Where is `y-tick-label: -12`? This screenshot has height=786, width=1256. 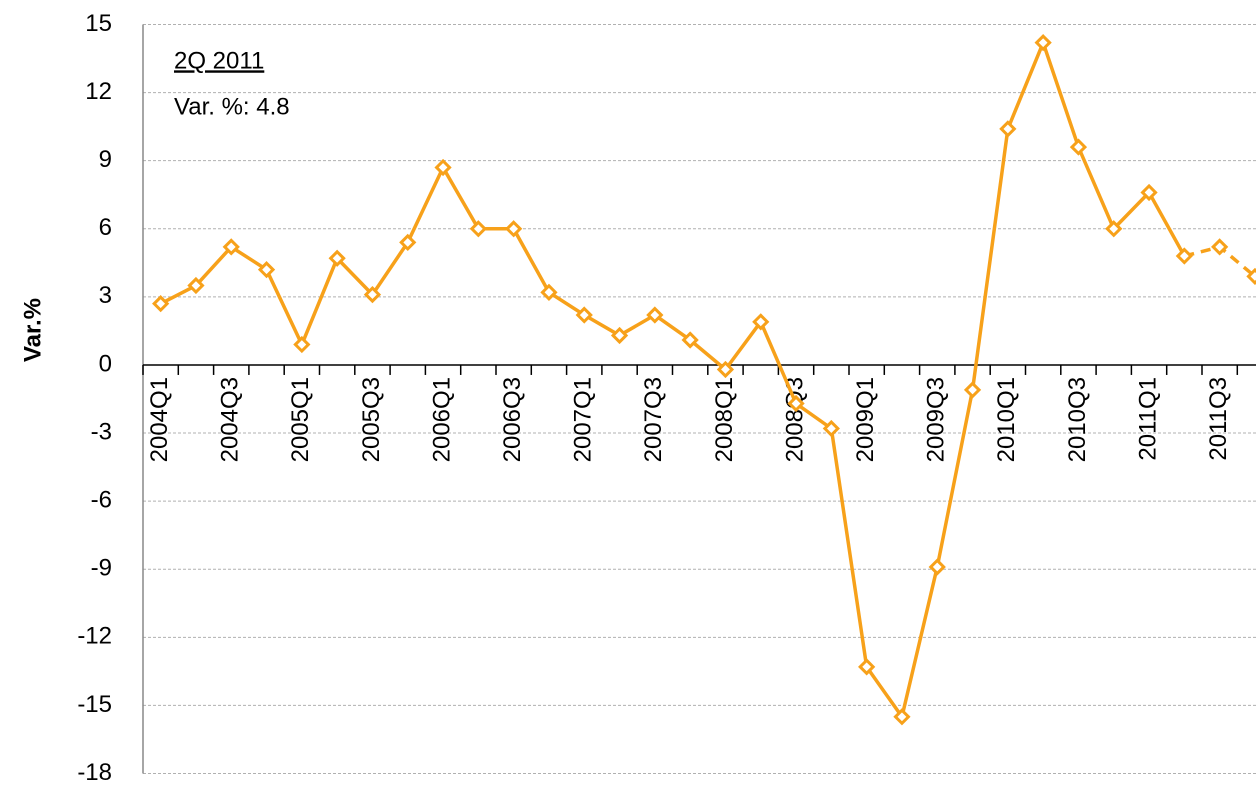
y-tick-label: -12 is located at coordinates (94, 636).